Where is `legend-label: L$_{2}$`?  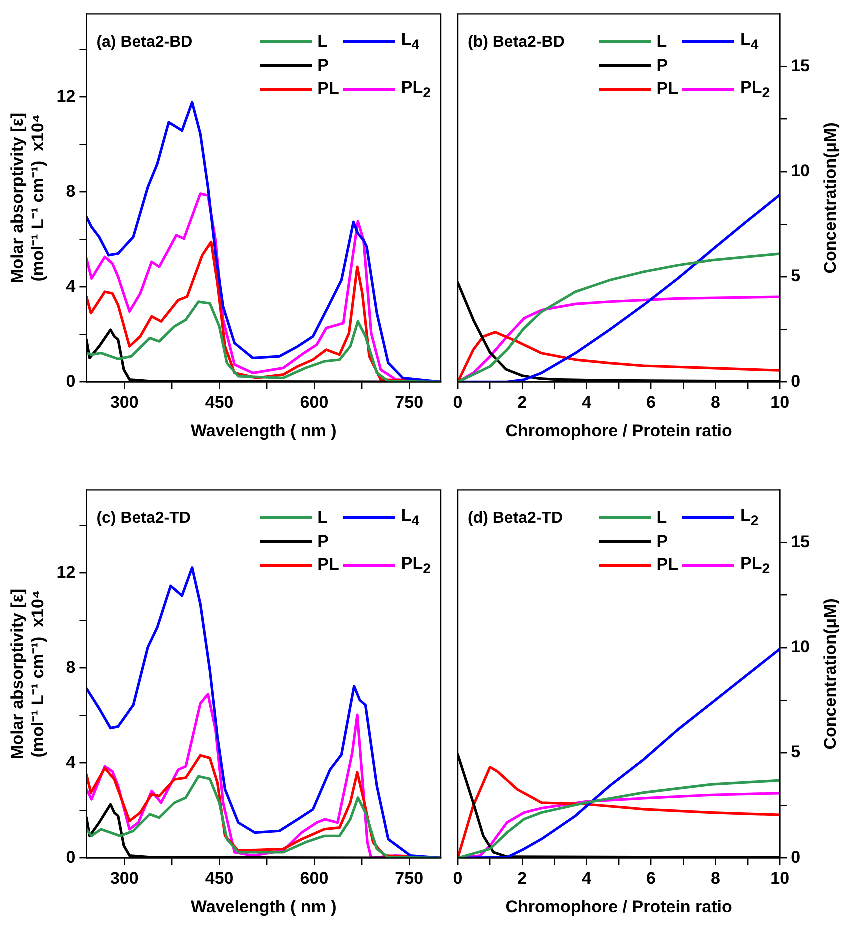
legend-label: L$_{2}$ is located at coordinates (749, 518).